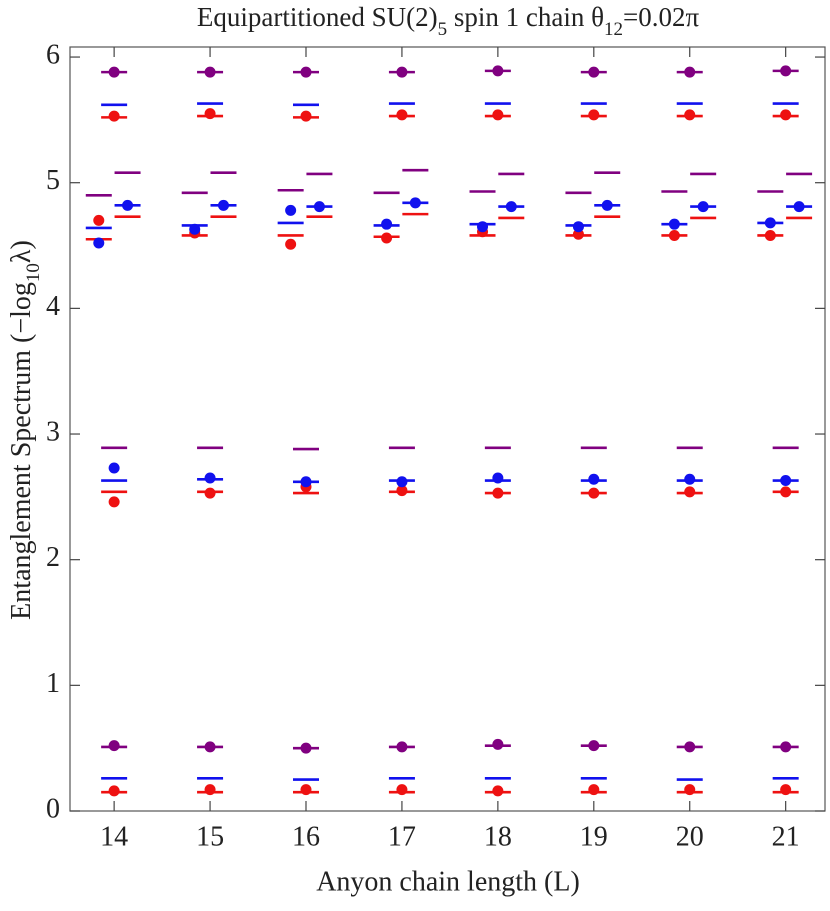  I want to click on x-tick-label: 16, so click(306, 836).